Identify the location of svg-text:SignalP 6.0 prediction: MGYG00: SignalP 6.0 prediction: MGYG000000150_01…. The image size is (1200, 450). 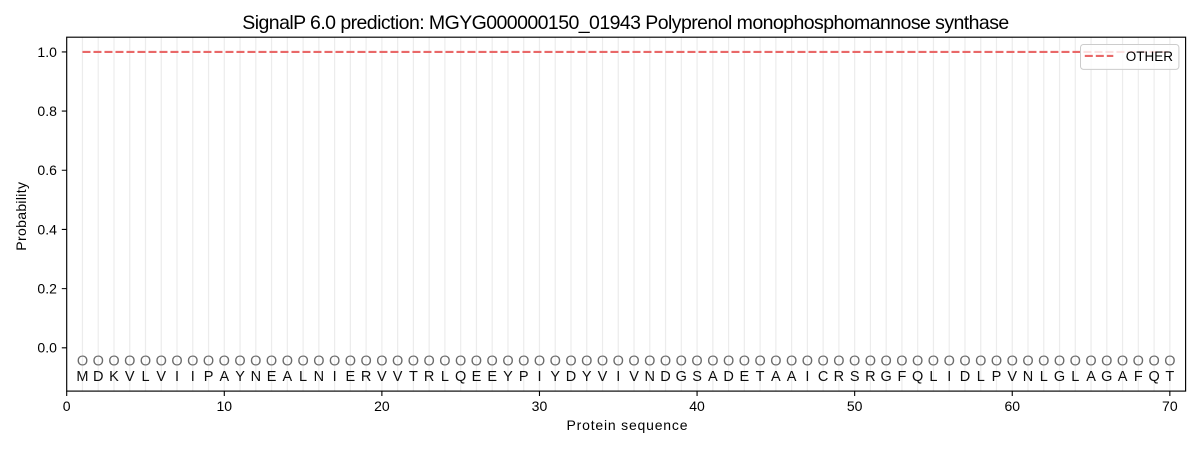
(625, 23).